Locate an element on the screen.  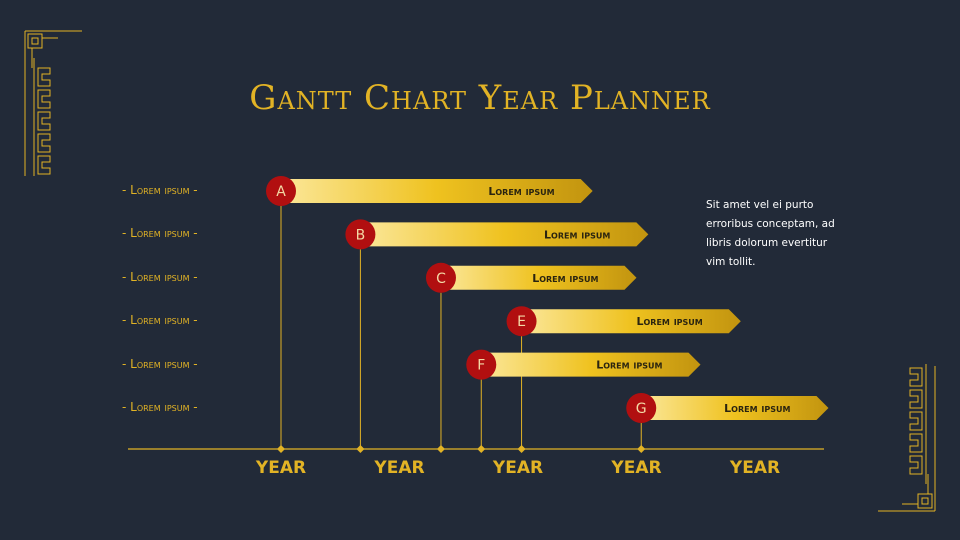
task-marker-letter: E is located at coordinates (521, 322).